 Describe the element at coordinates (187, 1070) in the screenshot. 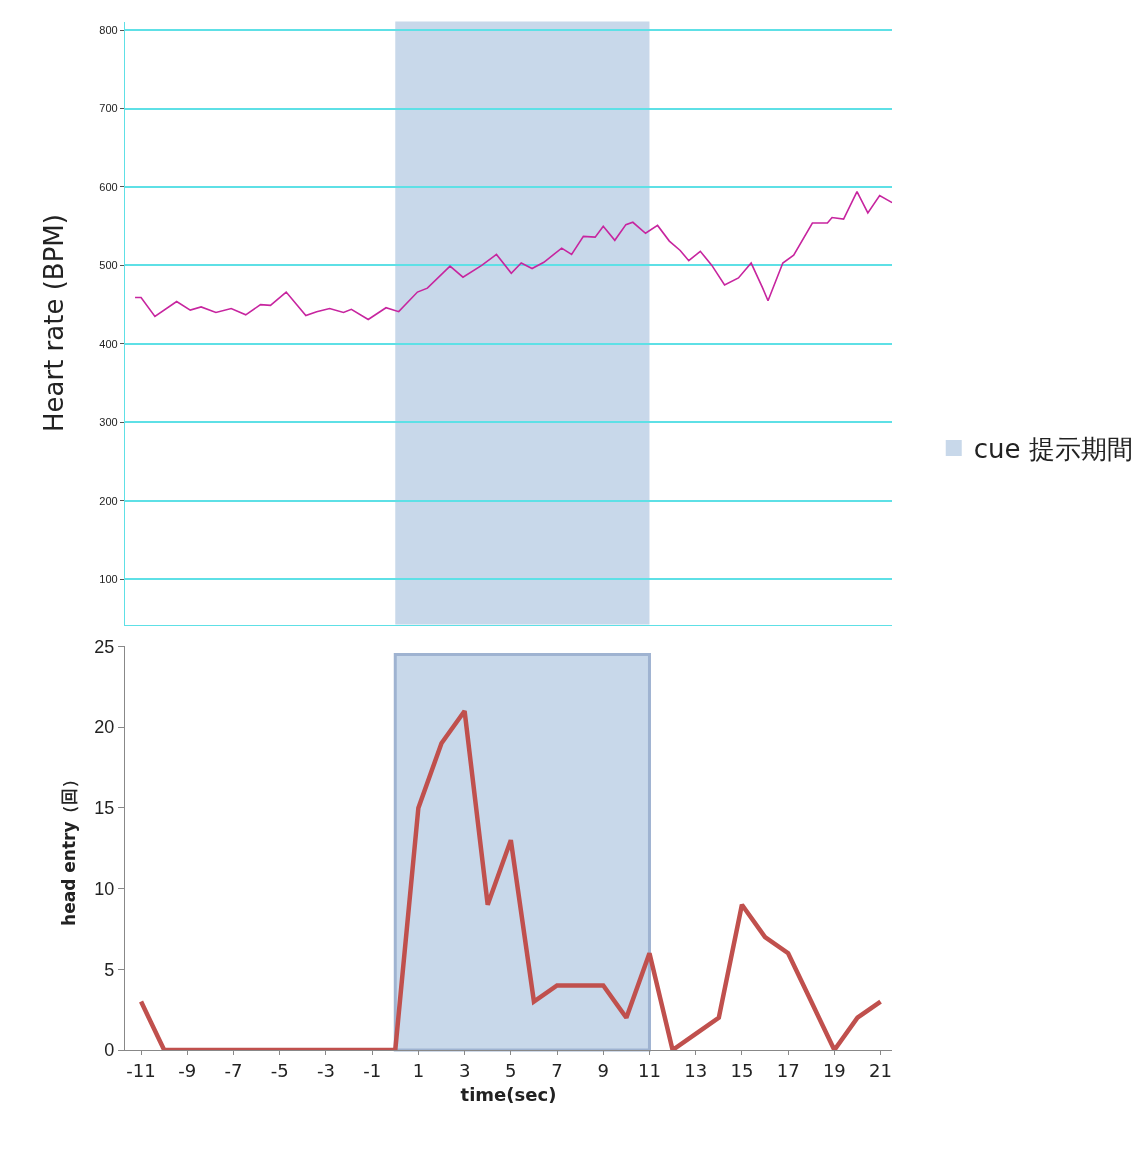

I see `x-tick-label: -9` at that location.